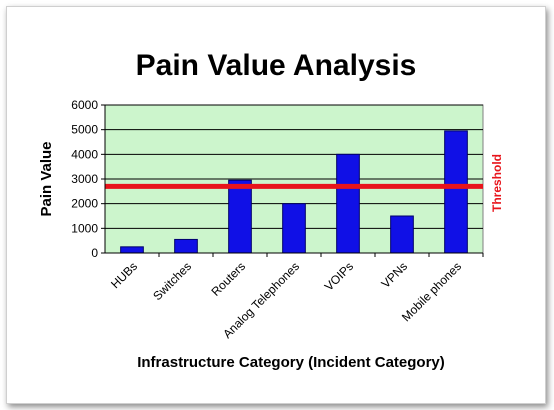  I want to click on bar-vpns, so click(402, 234).